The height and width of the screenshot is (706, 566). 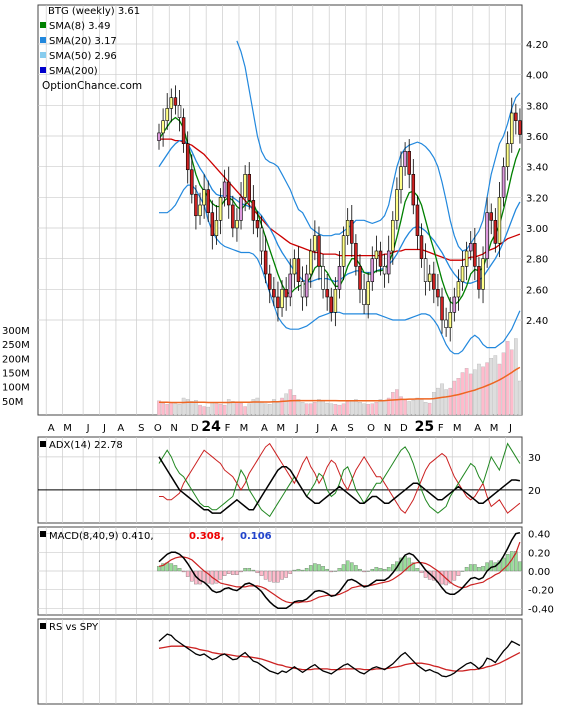 What do you see at coordinates (404, 428) in the screenshot?
I see `x-axis-label: D` at bounding box center [404, 428].